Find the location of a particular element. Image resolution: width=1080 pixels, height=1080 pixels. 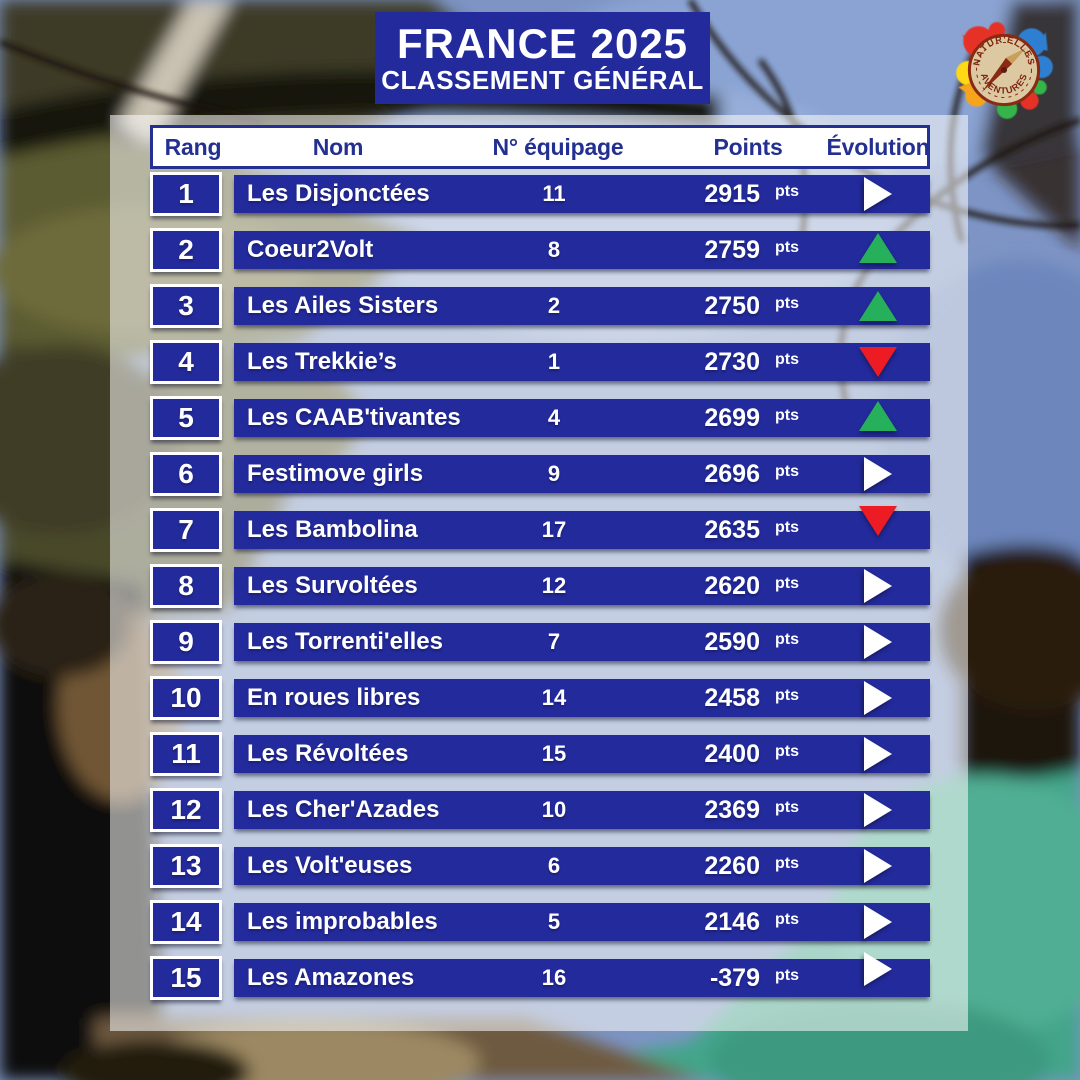

brand-logo: NATUR'ELLES AVENTURES is located at coordinates (1004, 70).